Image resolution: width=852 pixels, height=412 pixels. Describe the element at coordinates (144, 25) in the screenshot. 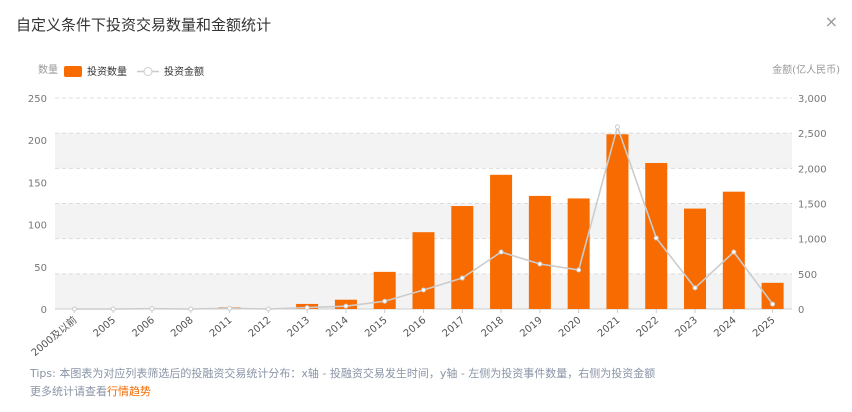

I see `dialog-title: 自定义条件下投资交易数量和金额统计` at that location.